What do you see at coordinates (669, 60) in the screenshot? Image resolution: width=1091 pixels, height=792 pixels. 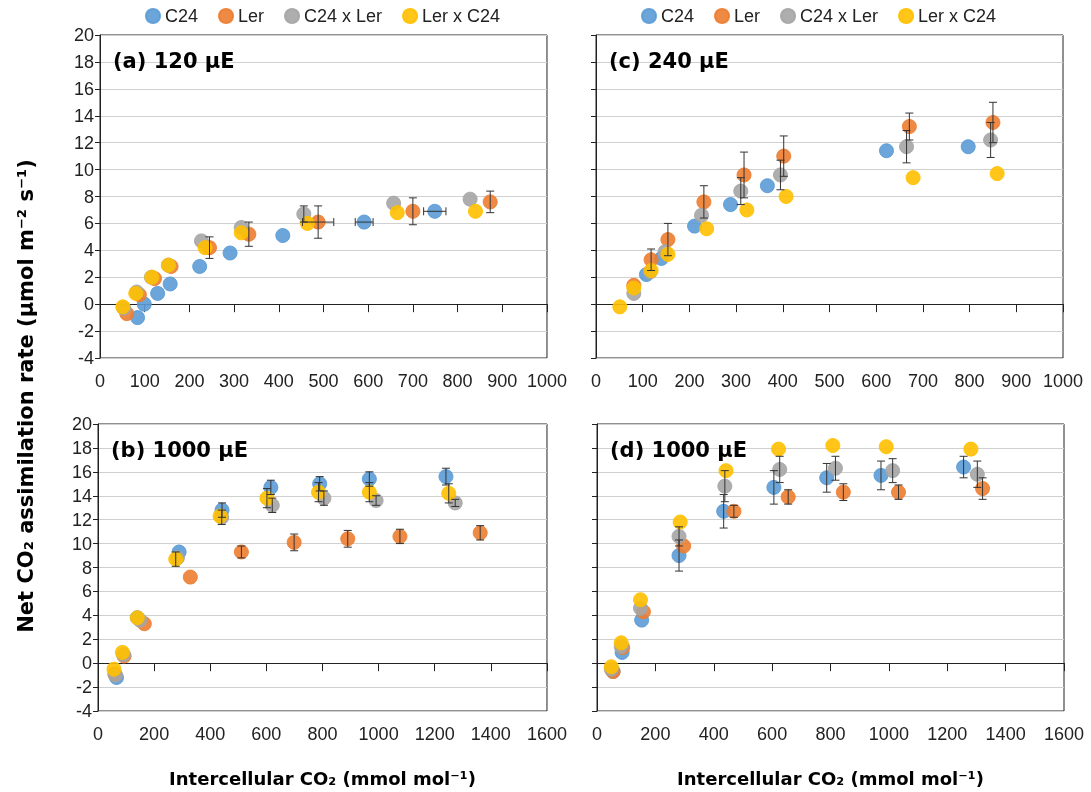 I see `text: (c) 240 µE` at bounding box center [669, 60].